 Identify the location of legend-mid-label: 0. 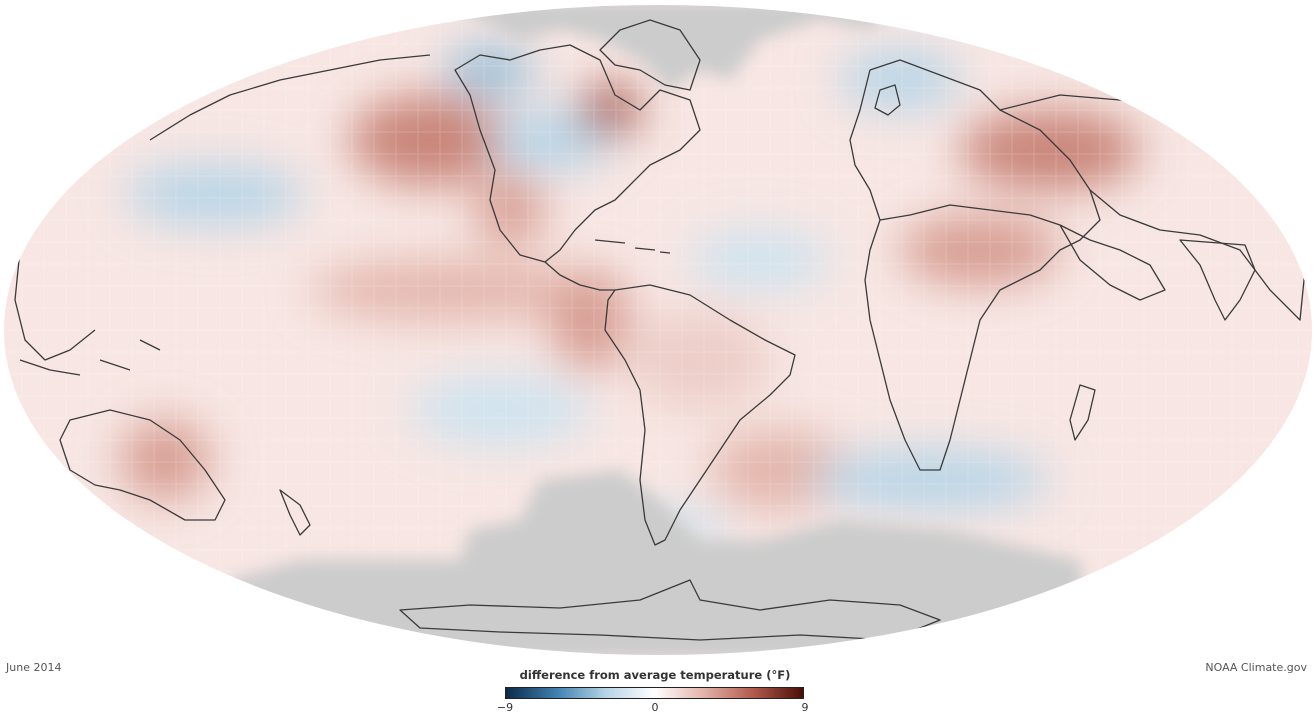
(655, 707).